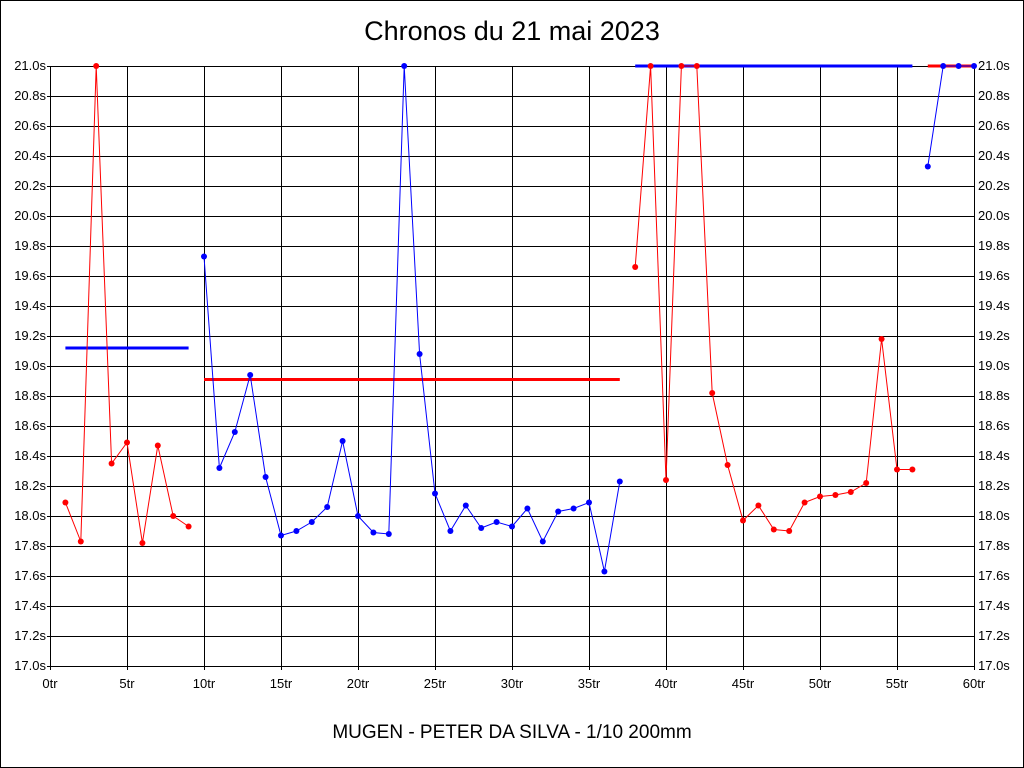 The image size is (1024, 768). I want to click on y-tick-label-right: 18.2s, so click(994, 485).